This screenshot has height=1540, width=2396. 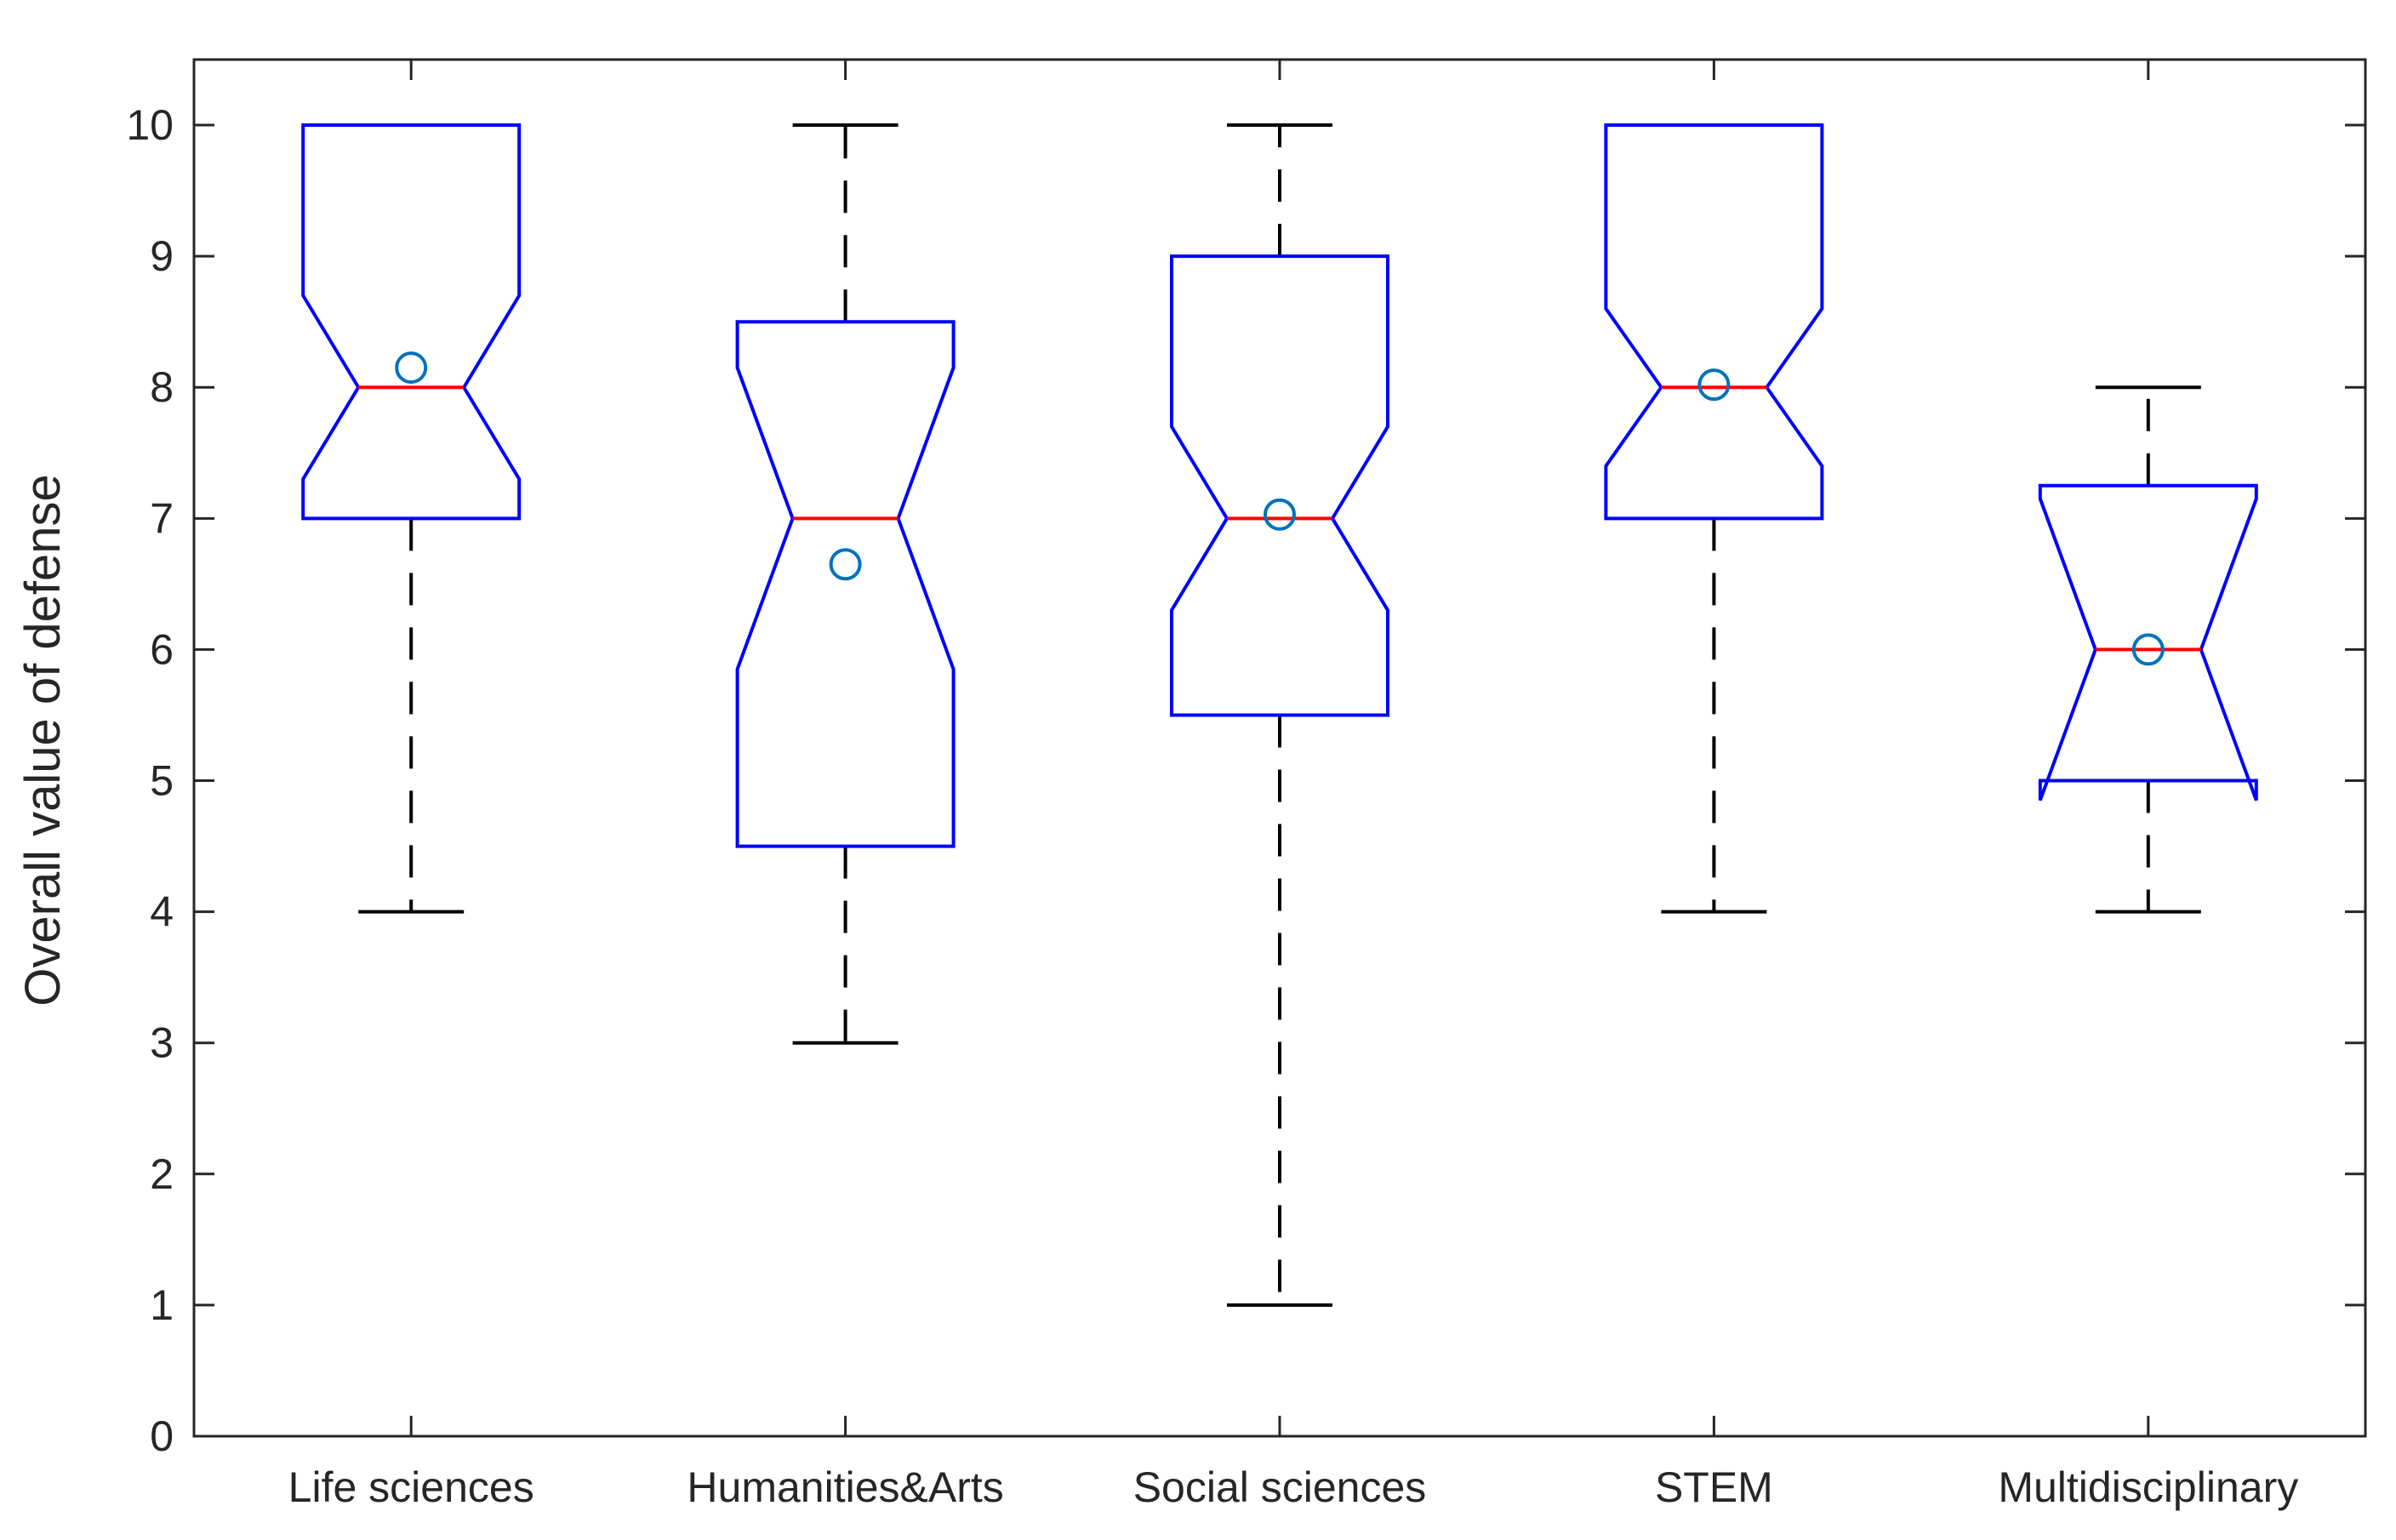 I want to click on y-tick-label: 7, so click(x=162, y=518).